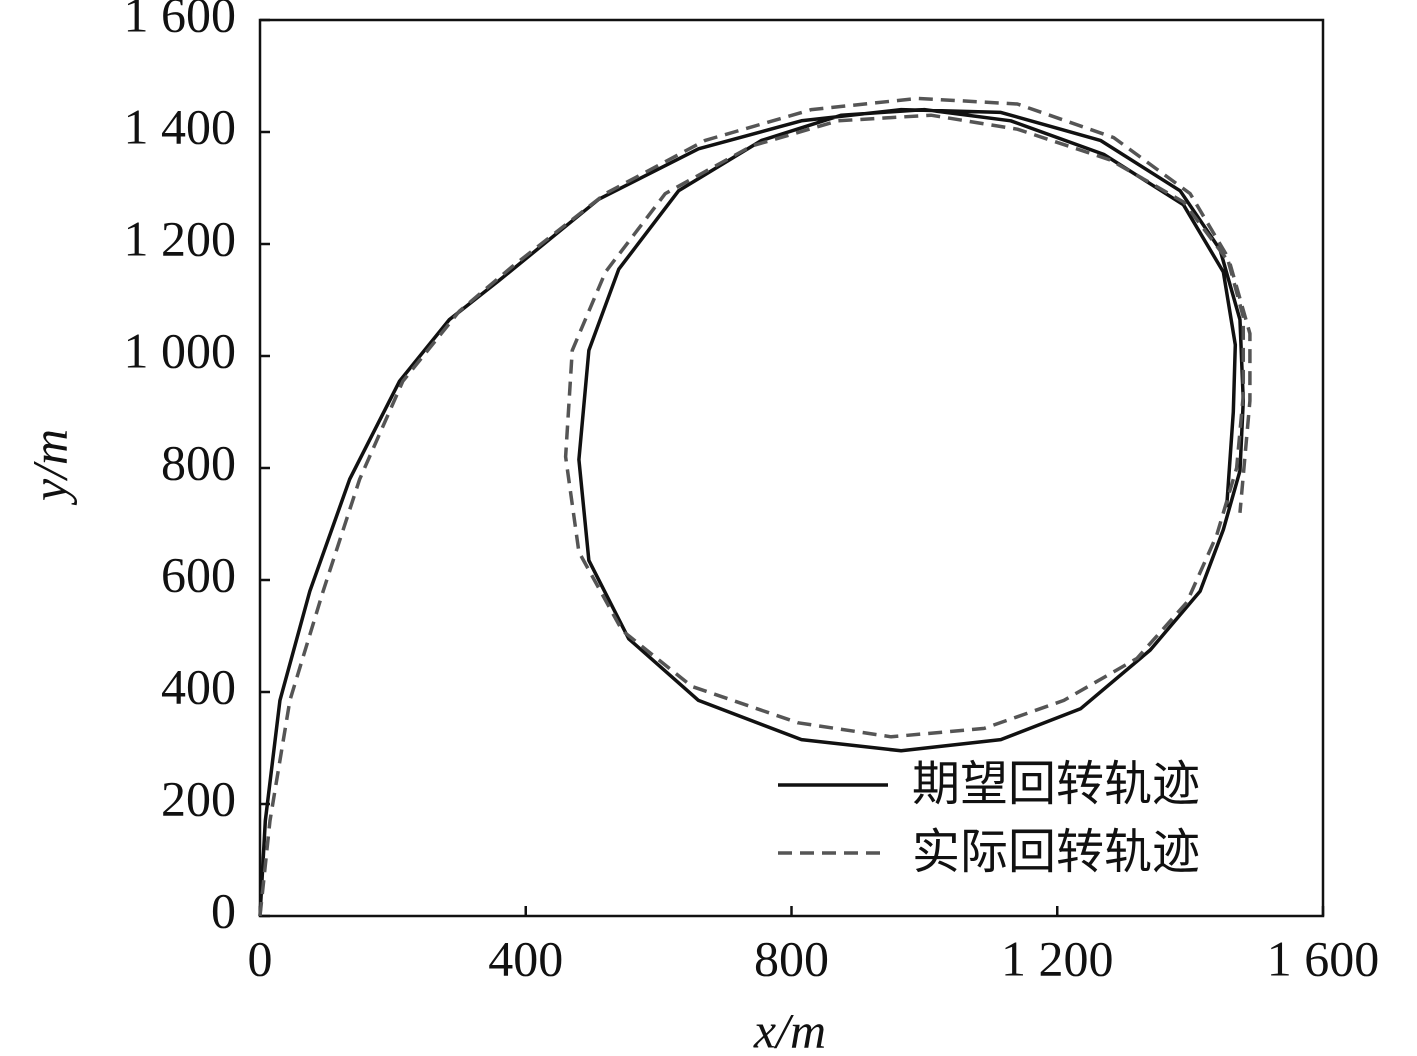 This screenshot has height=1056, width=1417. Describe the element at coordinates (180, 21) in the screenshot. I see `y-tick-label: 1 600` at that location.